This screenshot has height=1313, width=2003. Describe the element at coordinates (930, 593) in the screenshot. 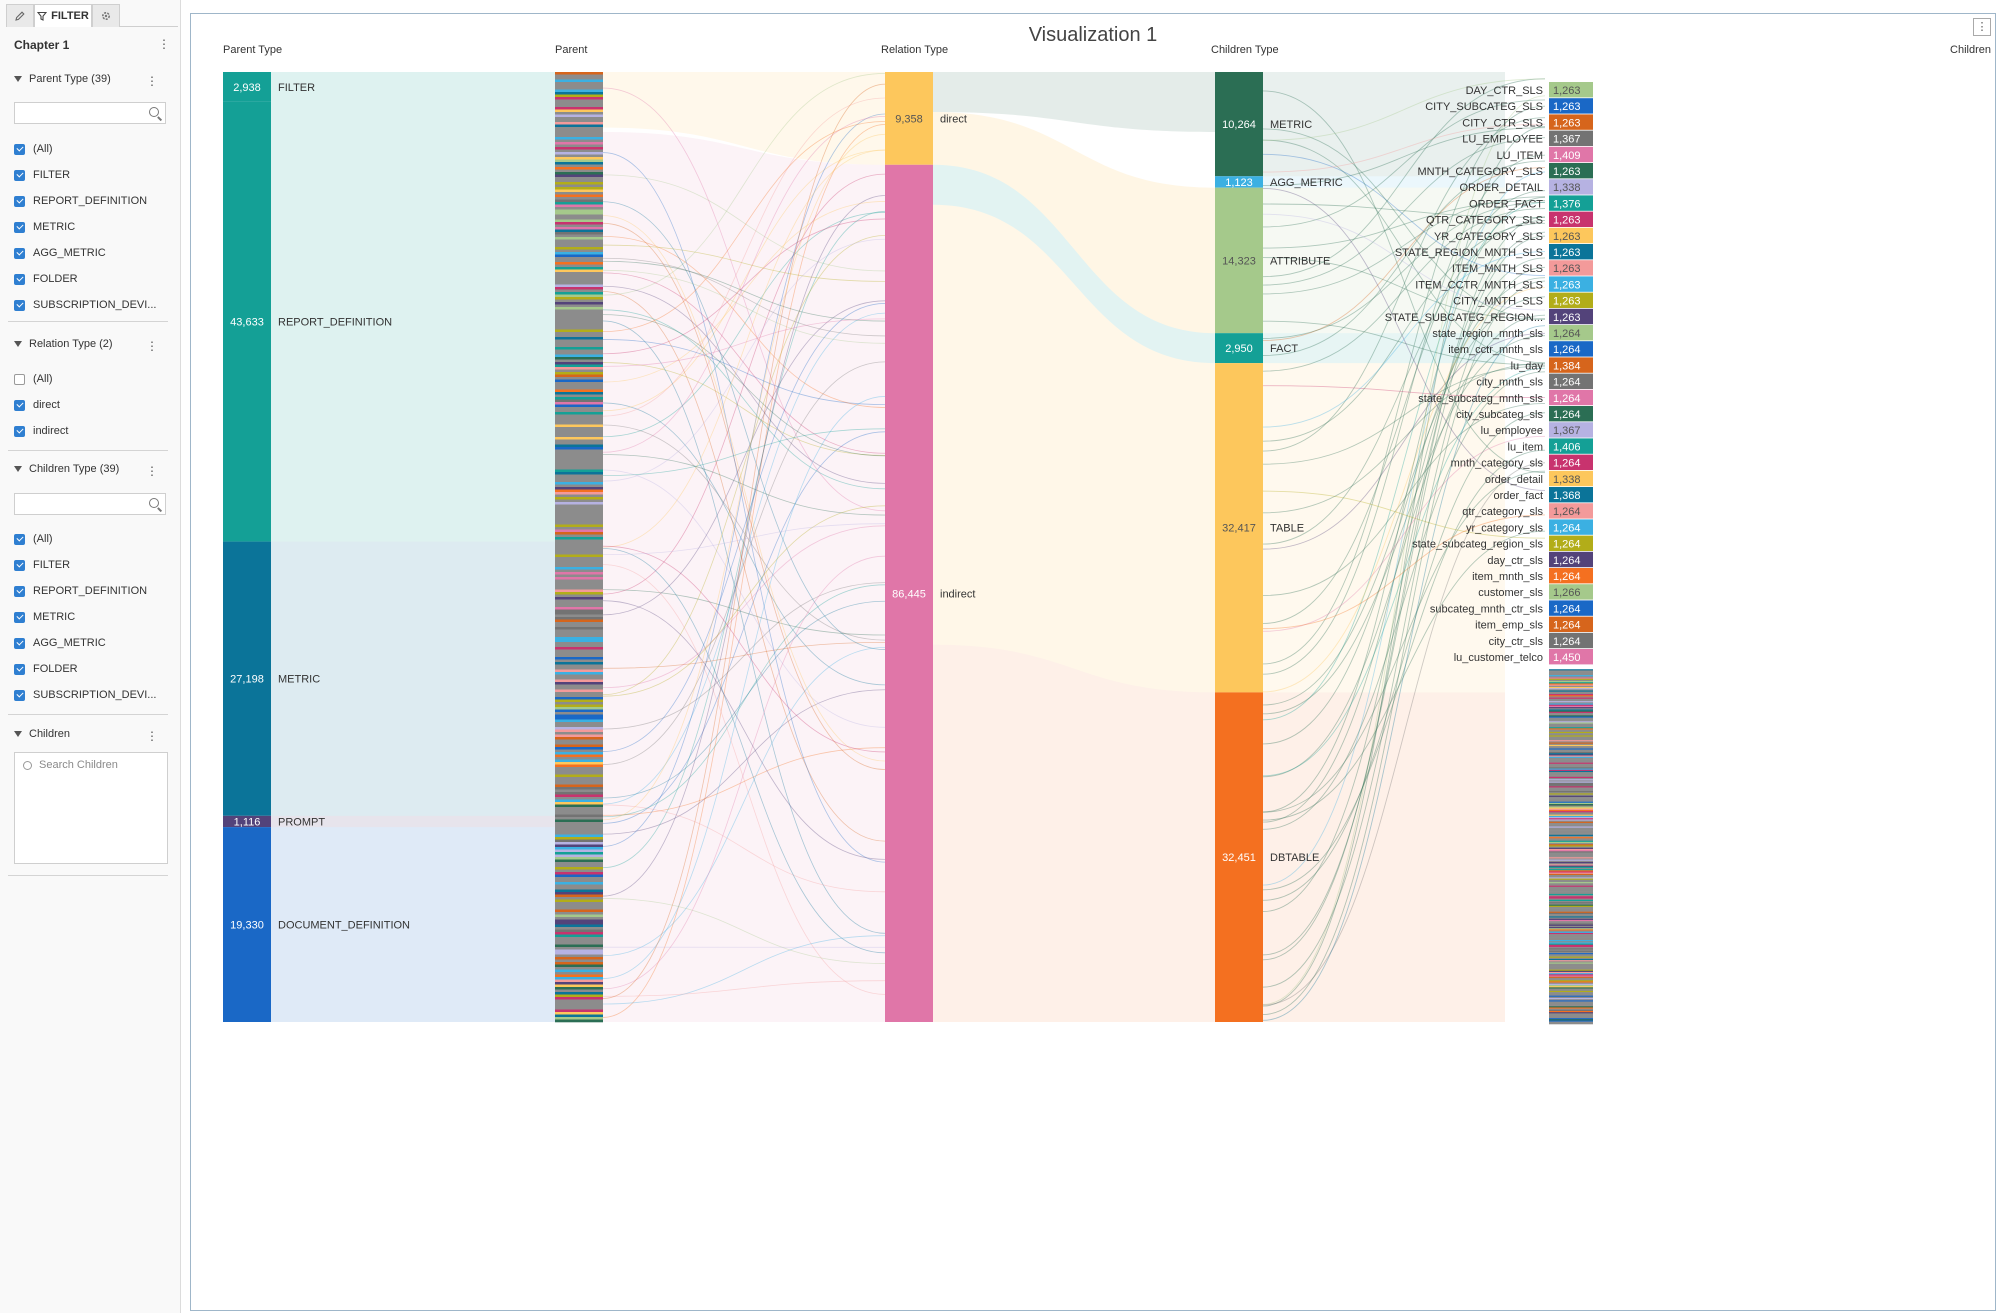

I see `relation-type-node: 86,445 indirect` at that location.